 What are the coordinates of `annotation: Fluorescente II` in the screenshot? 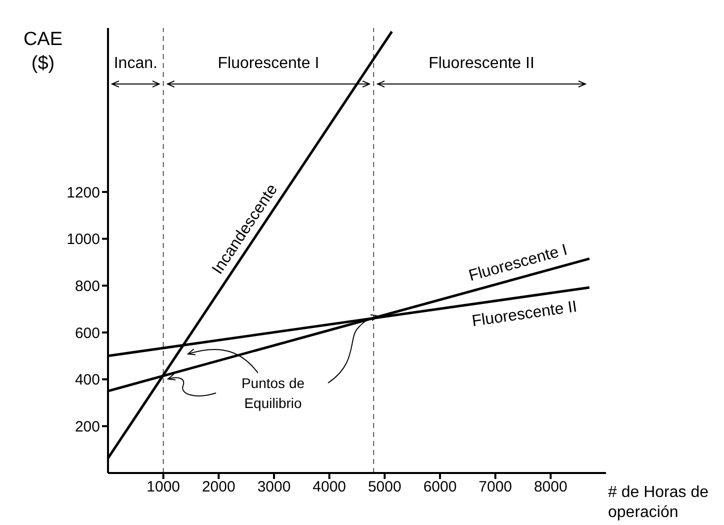 It's located at (481, 63).